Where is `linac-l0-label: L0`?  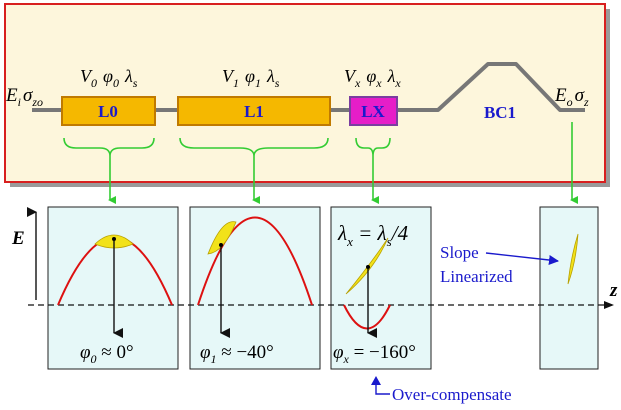 linac-l0-label: L0 is located at coordinates (108, 111).